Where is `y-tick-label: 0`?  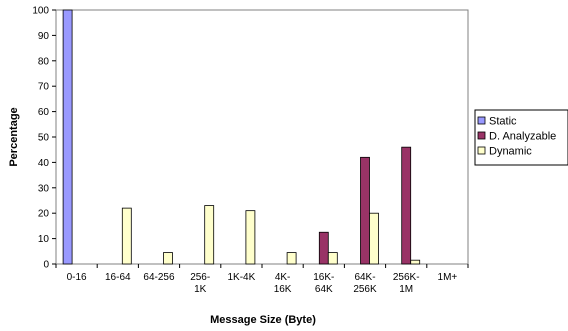
y-tick-label: 0 is located at coordinates (46, 265).